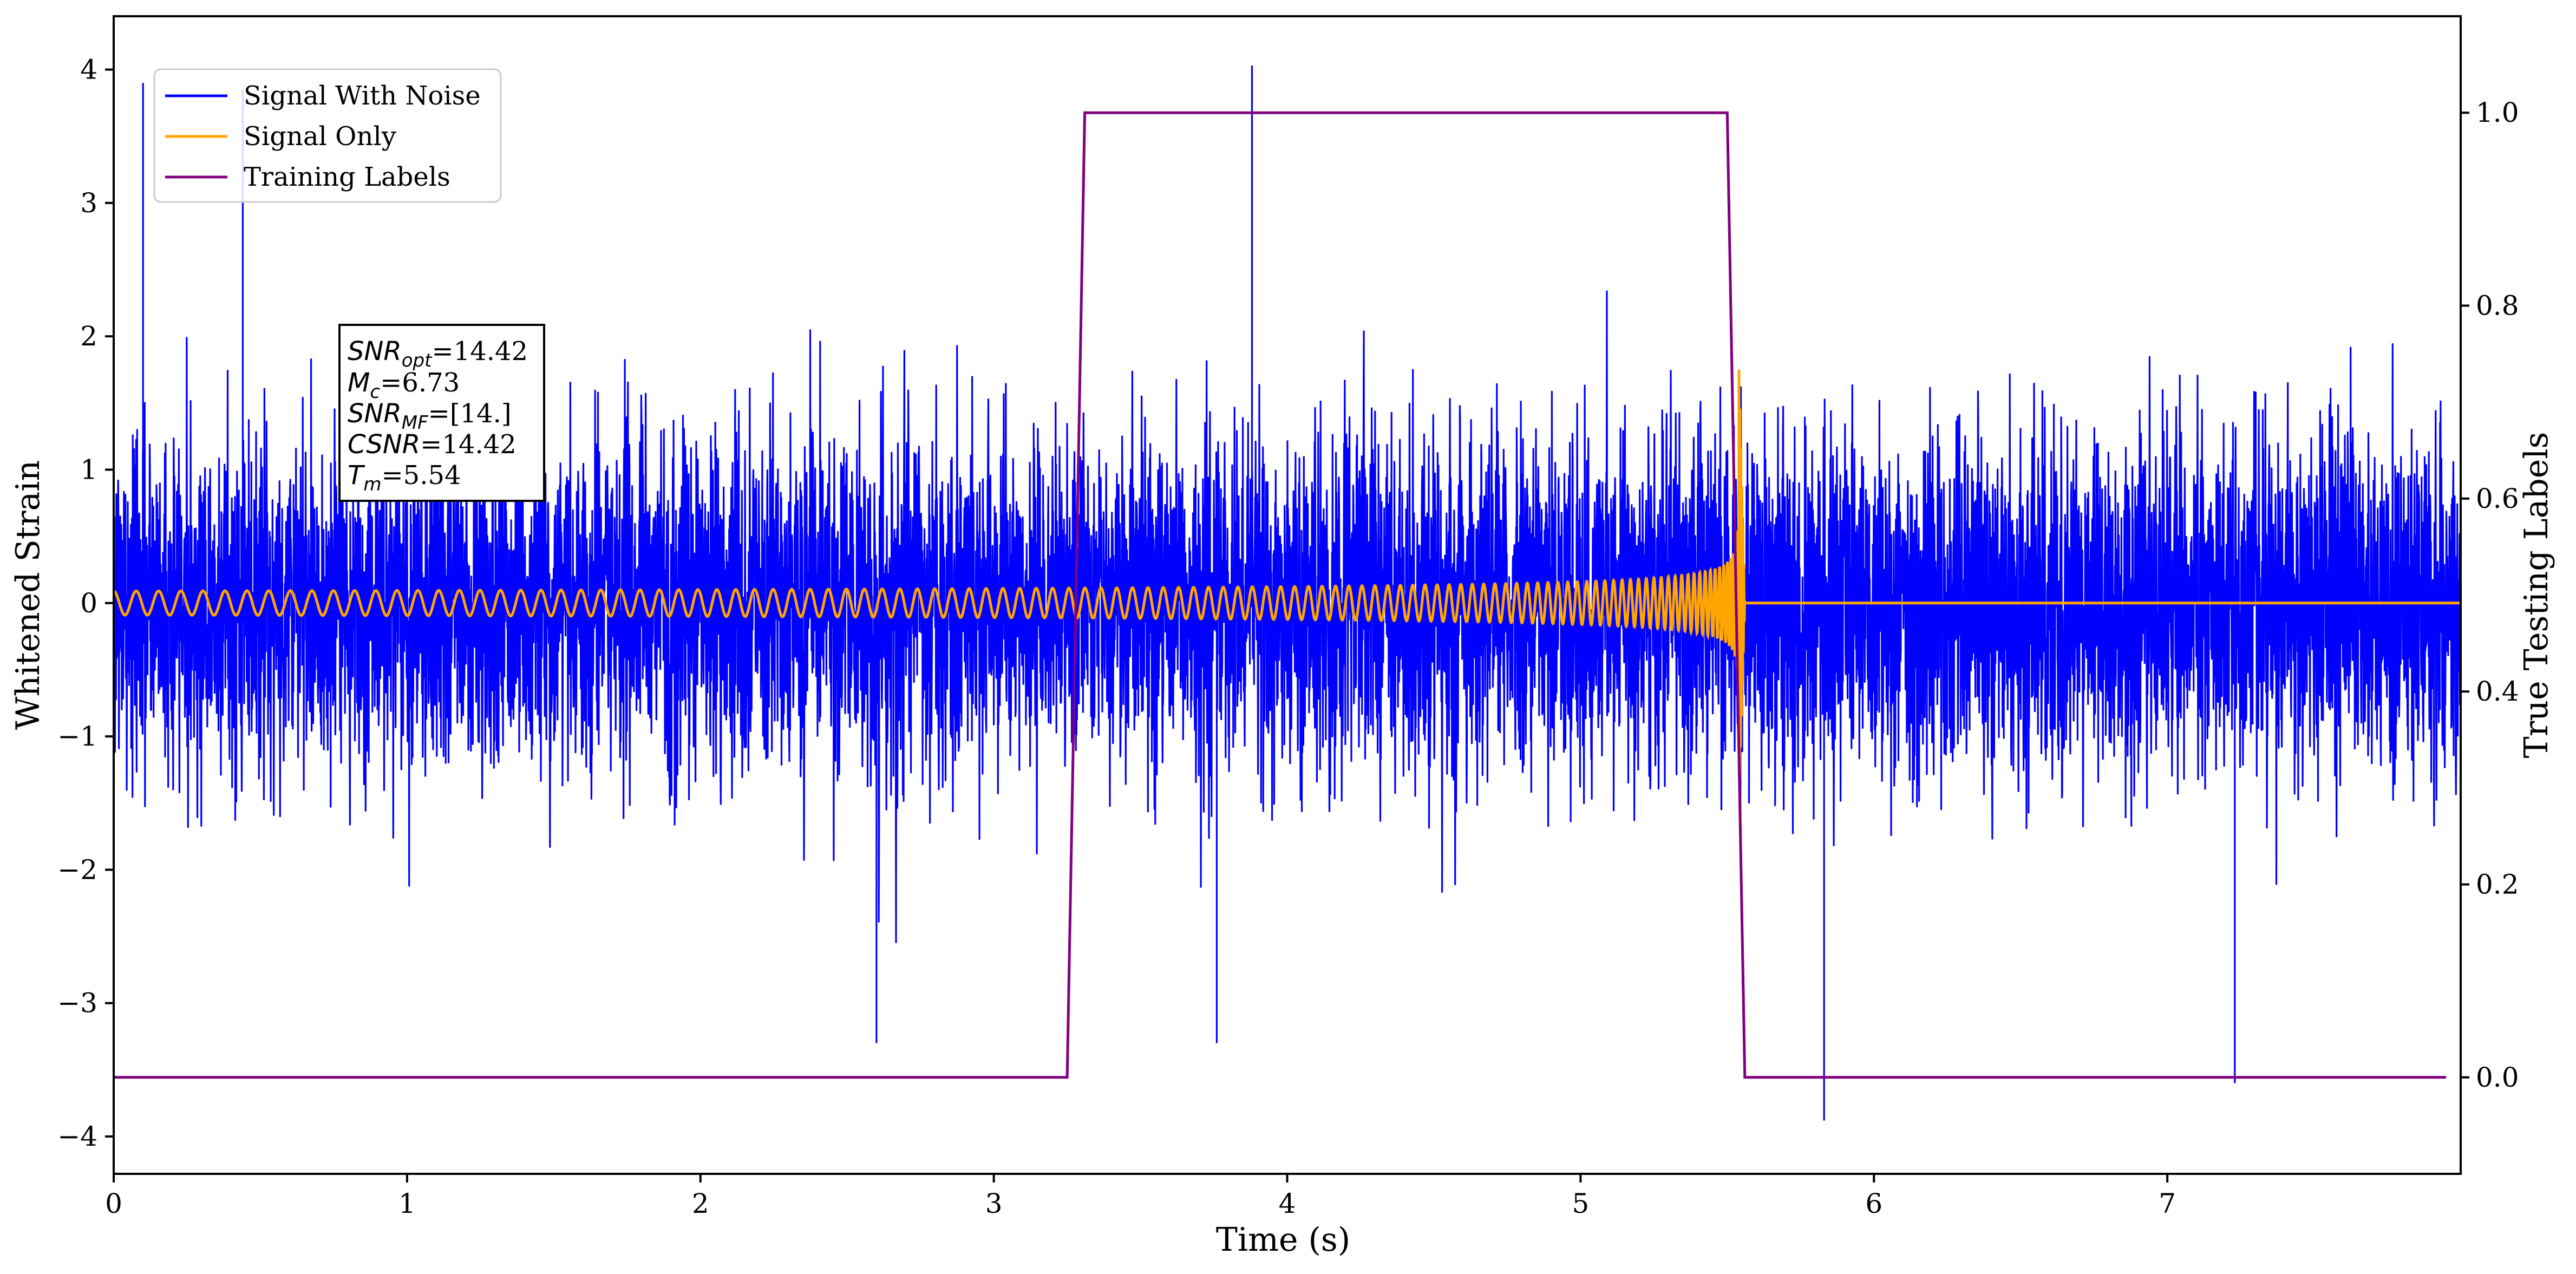 The height and width of the screenshot is (1274, 2576). Describe the element at coordinates (2536, 595) in the screenshot. I see `y2-axis-label: True Testing Labels` at that location.